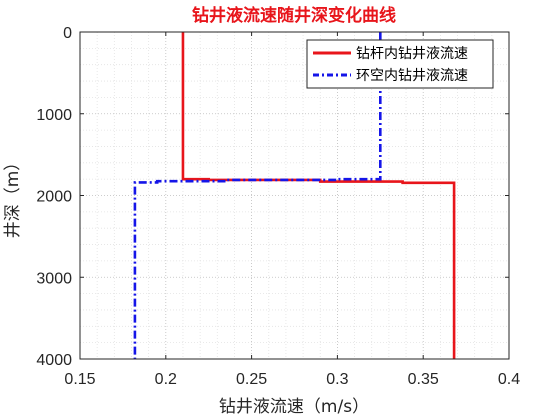 The width and height of the screenshot is (560, 420). What do you see at coordinates (509, 379) in the screenshot?
I see `x-tick-label: 0.4` at bounding box center [509, 379].